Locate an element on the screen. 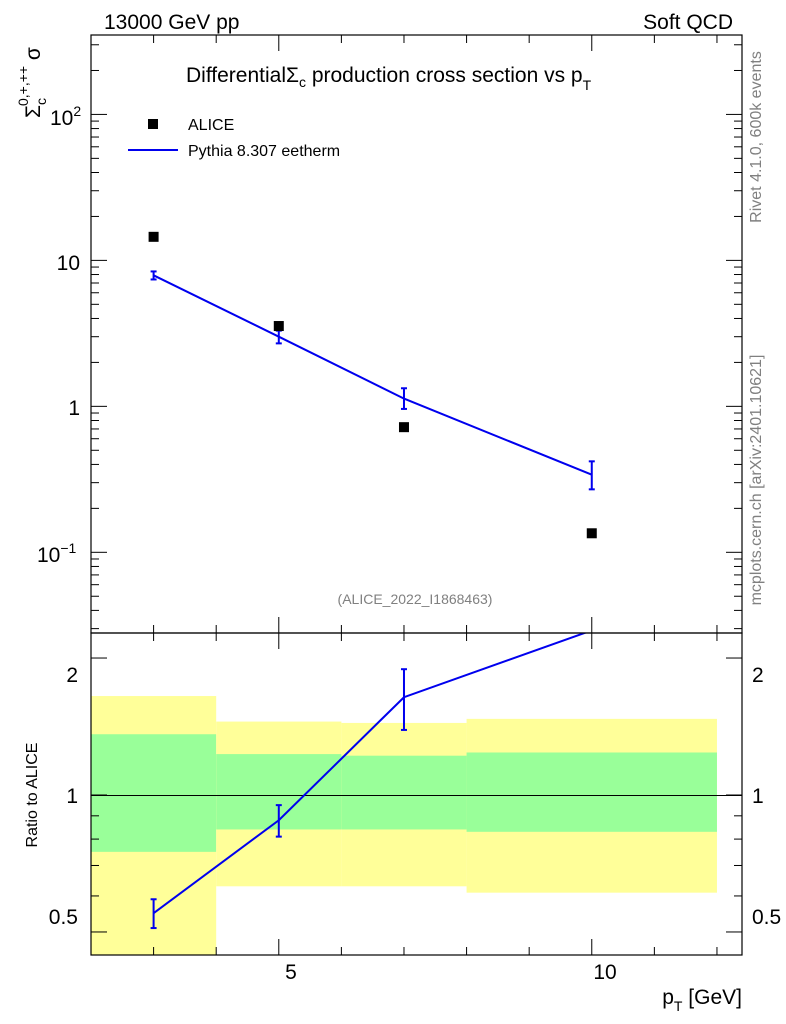 This screenshot has height=1024, width=786. ratio-xlabel: pT [GeV] is located at coordinates (702, 1000).